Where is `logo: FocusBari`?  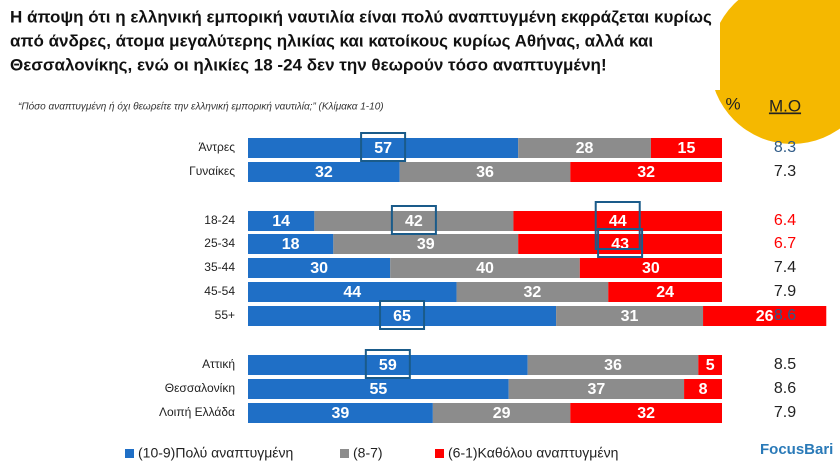
logo: FocusBari is located at coordinates (796, 449).